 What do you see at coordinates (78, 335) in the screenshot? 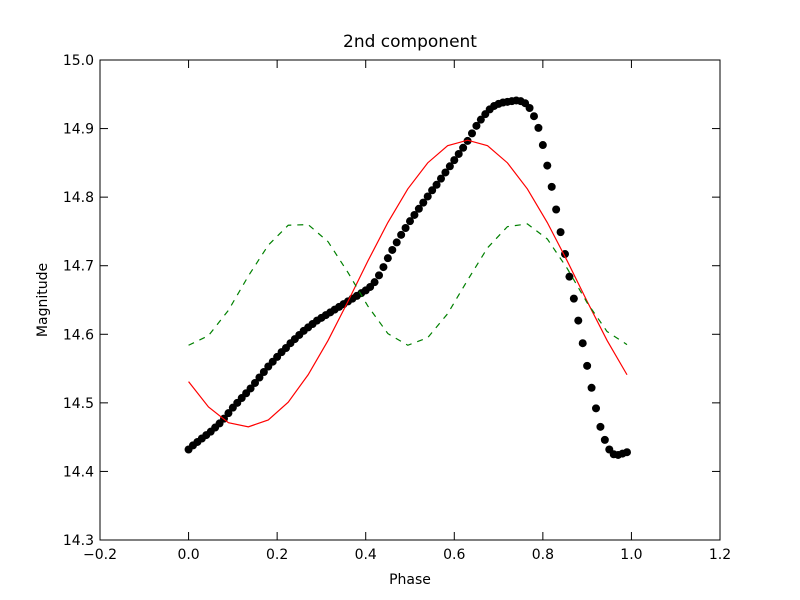
I see `y-tick-label: 14.6` at bounding box center [78, 335].